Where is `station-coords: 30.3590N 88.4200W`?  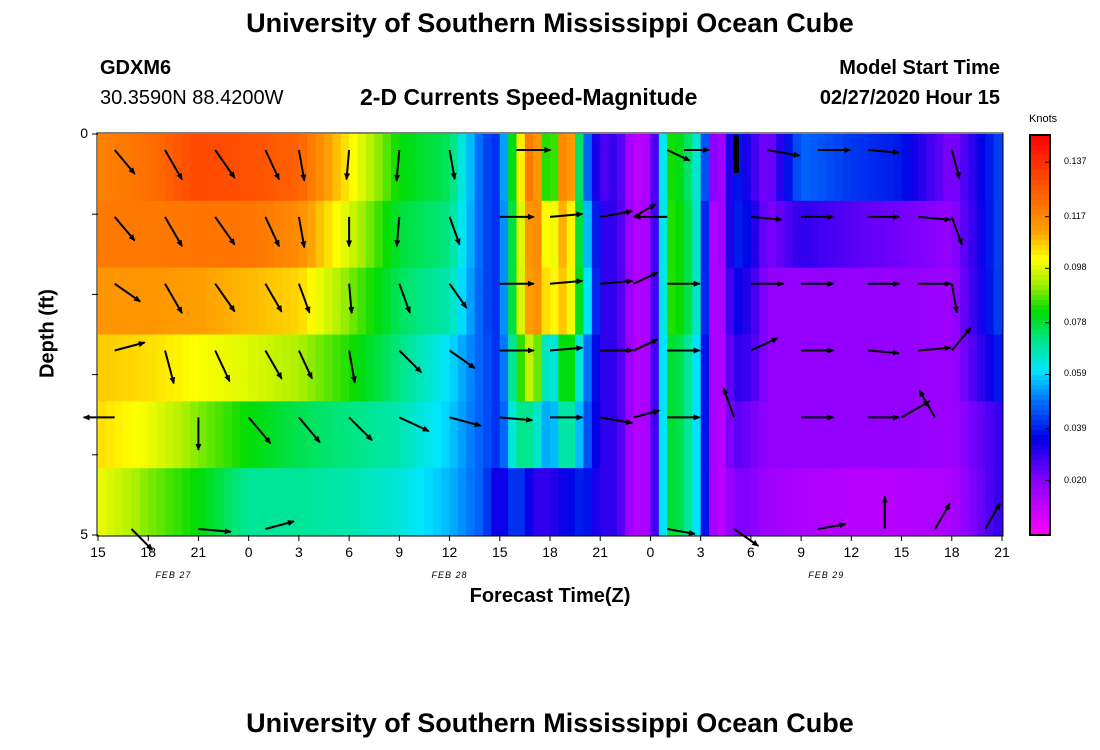
station-coords: 30.3590N 88.4200W is located at coordinates (192, 98).